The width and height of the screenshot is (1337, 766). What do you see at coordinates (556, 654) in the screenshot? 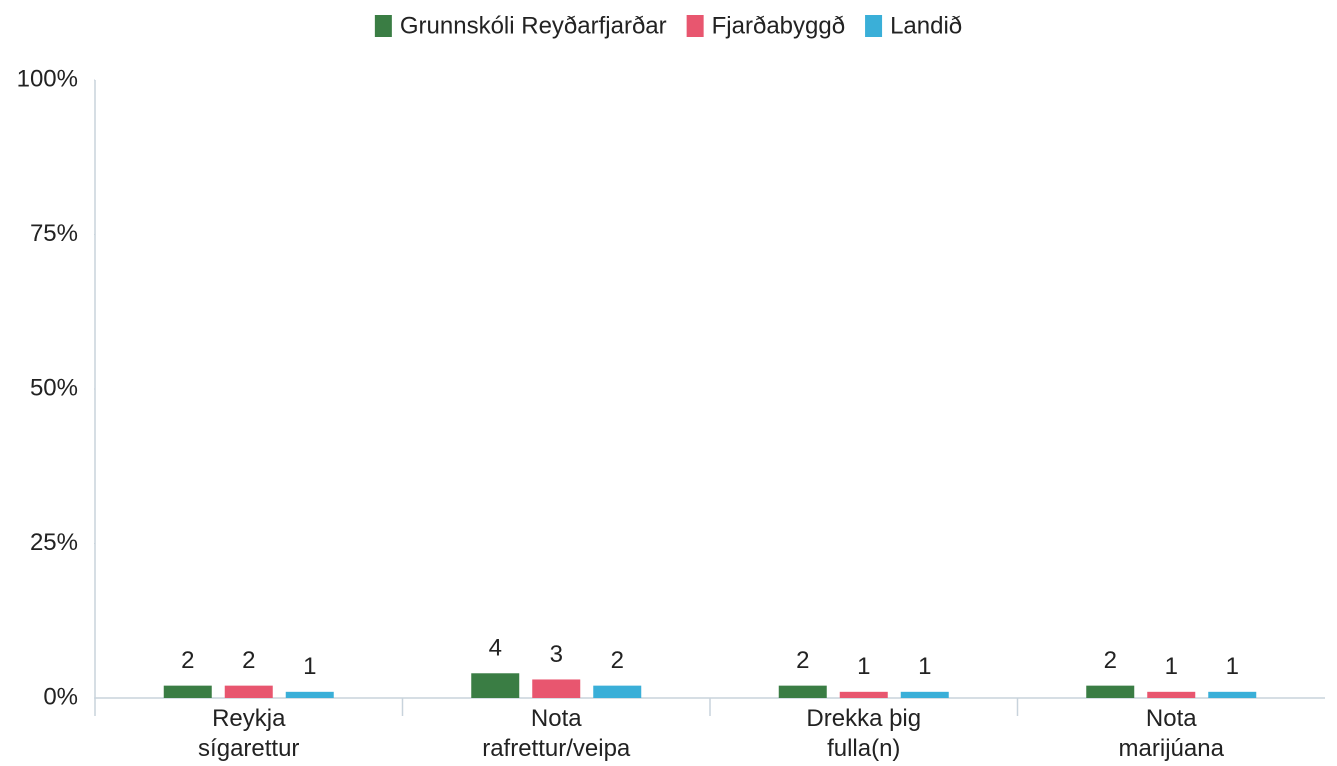
I see `data-label: 3` at bounding box center [556, 654].